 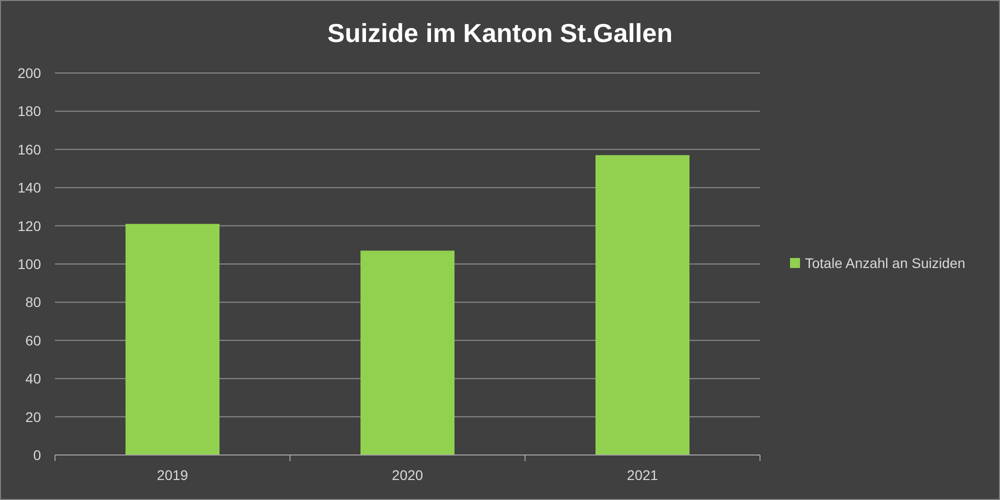 What do you see at coordinates (885, 263) in the screenshot?
I see `legend-label: Totale Anzahl an Suiziden` at bounding box center [885, 263].